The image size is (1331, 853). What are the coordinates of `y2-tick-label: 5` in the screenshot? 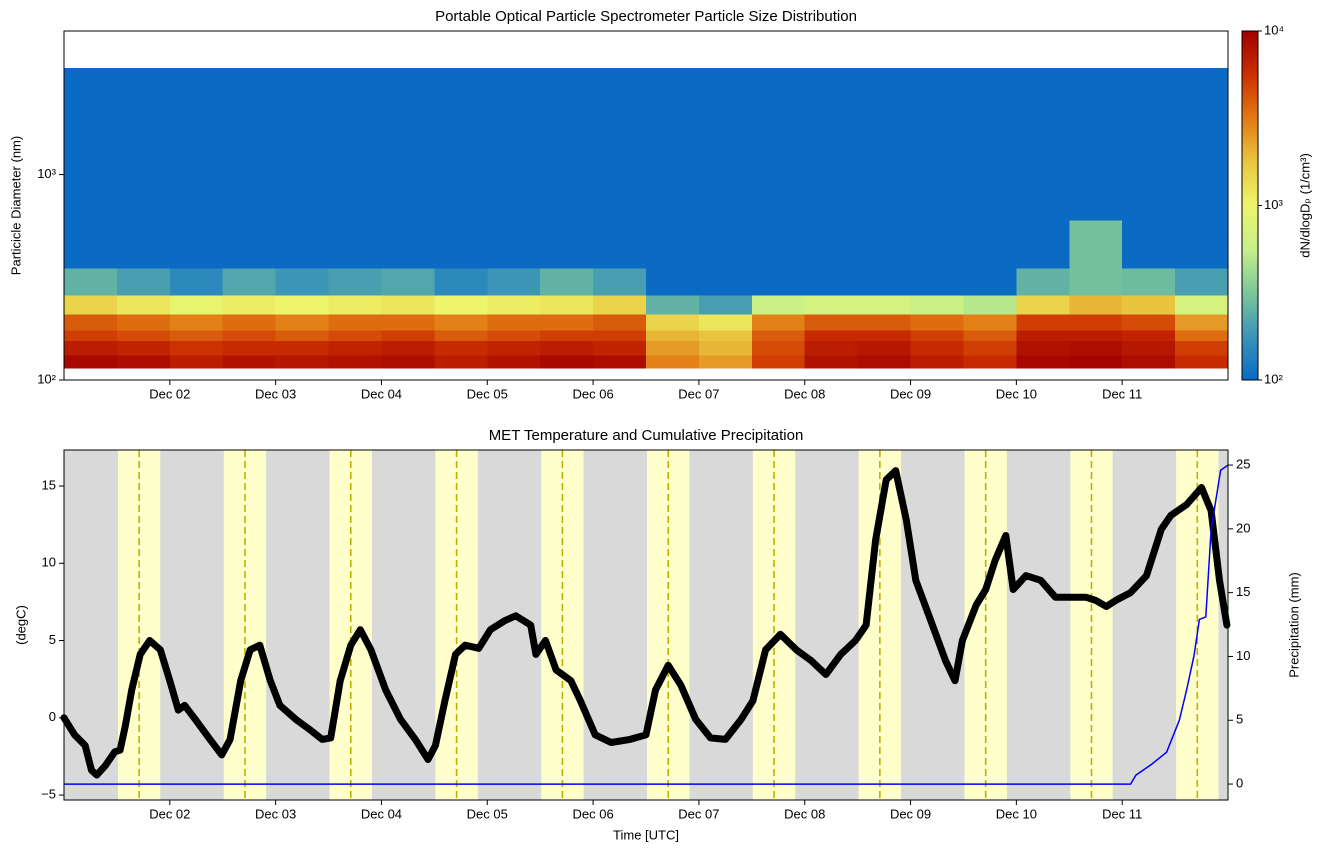 It's located at (1239, 719).